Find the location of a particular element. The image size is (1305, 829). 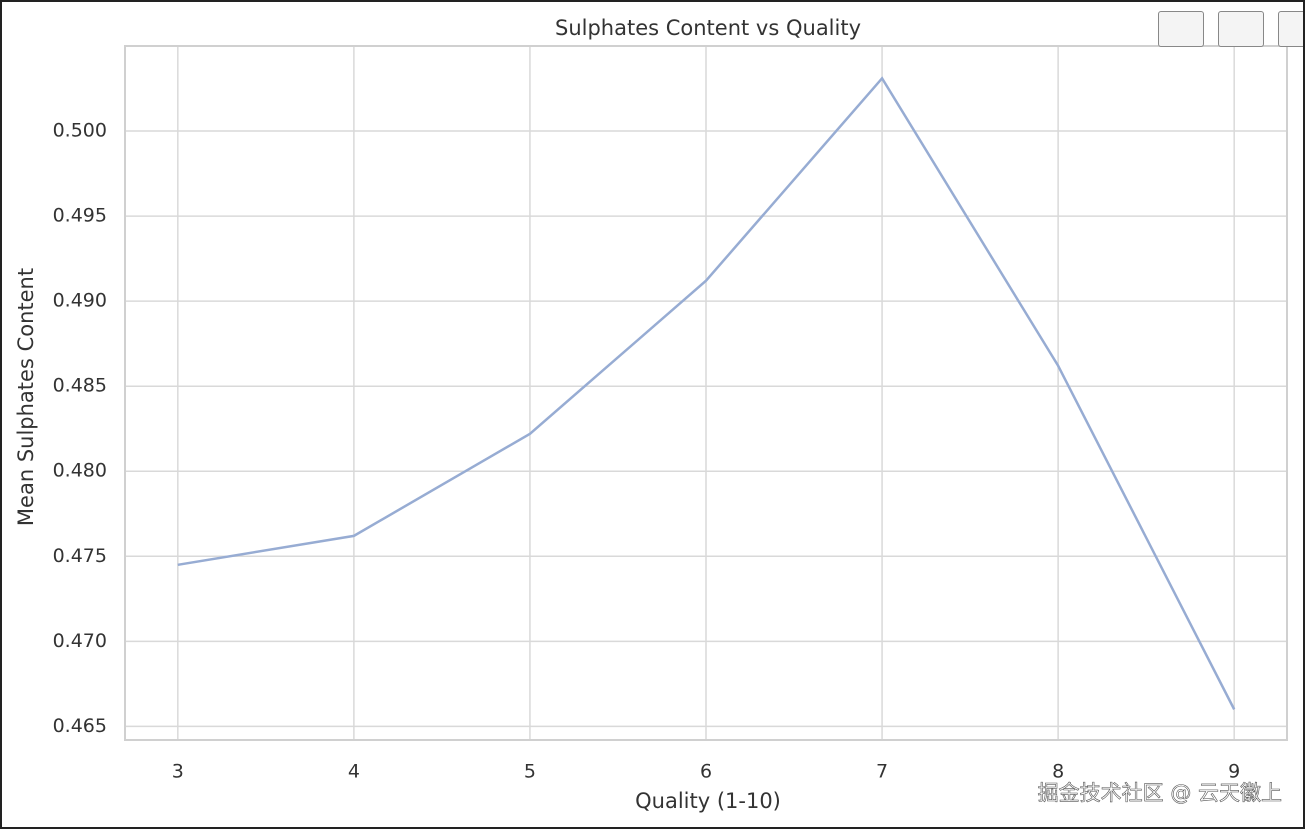

y-tick-label: 0.485 is located at coordinates (80, 386).